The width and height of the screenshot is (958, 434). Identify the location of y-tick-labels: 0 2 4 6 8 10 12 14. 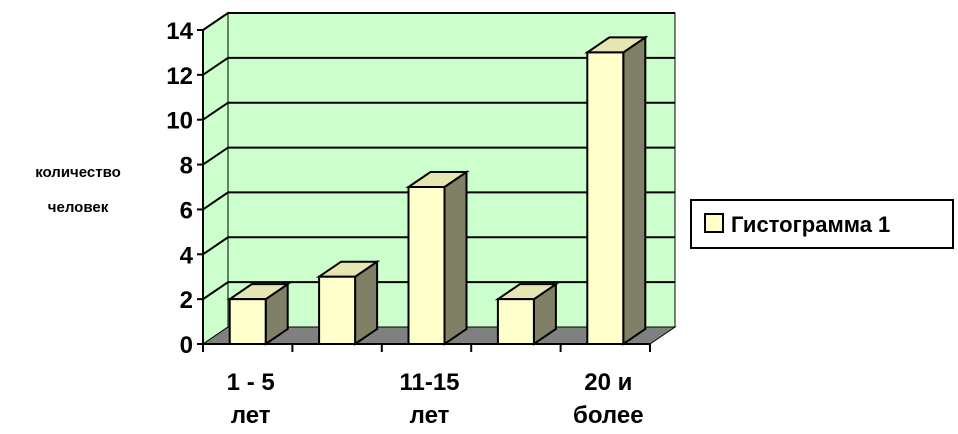
(179, 188).